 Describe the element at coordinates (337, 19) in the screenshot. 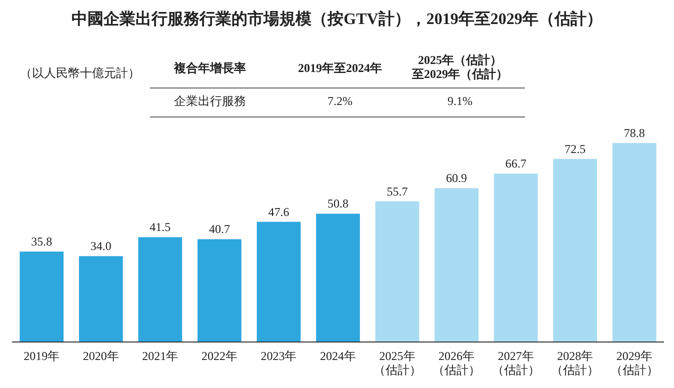

I see `chart-title: 中國企業出行服務行業的市場規模（按GTV計），2019年至2029年（估計）` at that location.